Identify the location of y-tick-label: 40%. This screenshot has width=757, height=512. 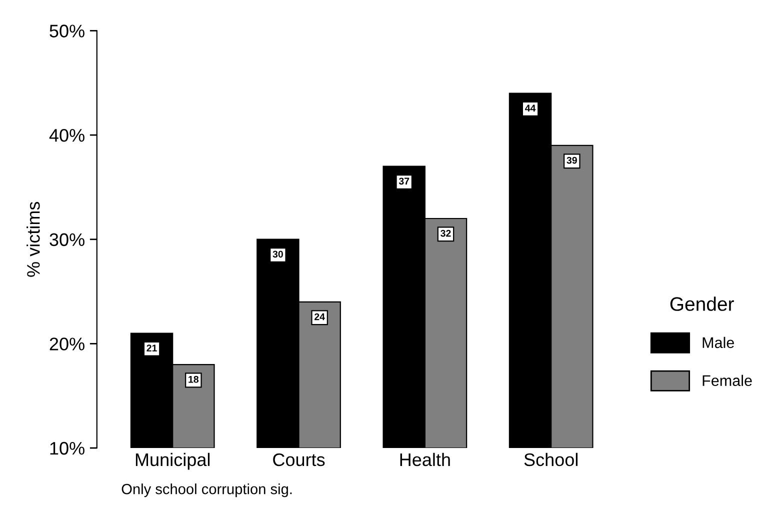
(66, 135).